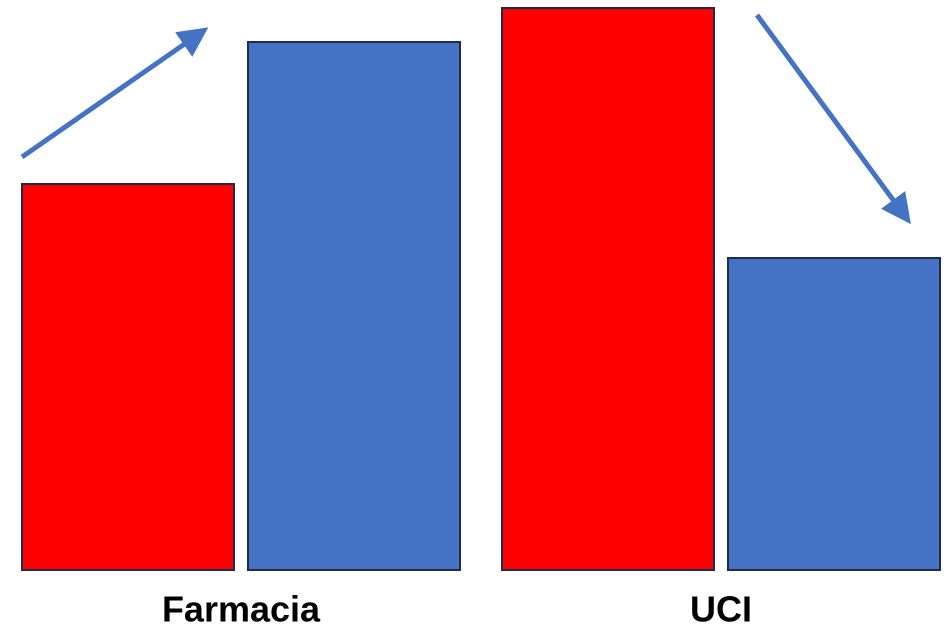  Describe the element at coordinates (721, 609) in the screenshot. I see `x-tick-label: UCI` at that location.